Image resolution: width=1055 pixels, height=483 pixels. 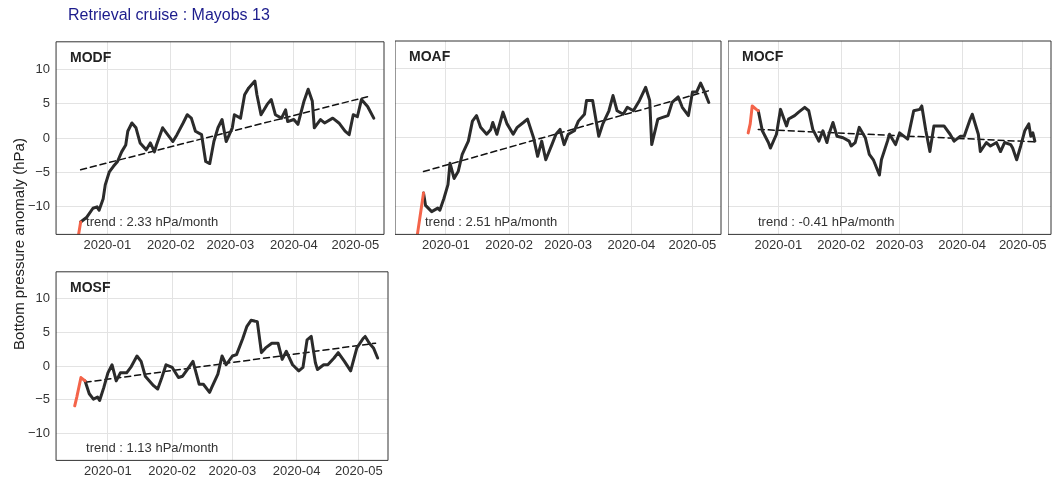 What do you see at coordinates (826, 222) in the screenshot?
I see `annotation: trend : -0.41 hPa/month` at bounding box center [826, 222].